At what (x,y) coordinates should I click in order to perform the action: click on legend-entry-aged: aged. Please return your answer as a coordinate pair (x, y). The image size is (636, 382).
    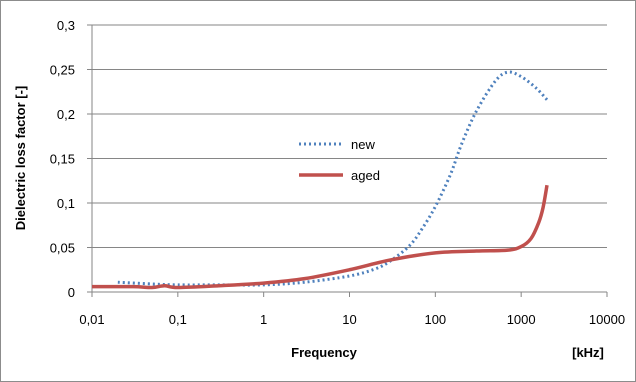
    Looking at the image, I should click on (339, 175).